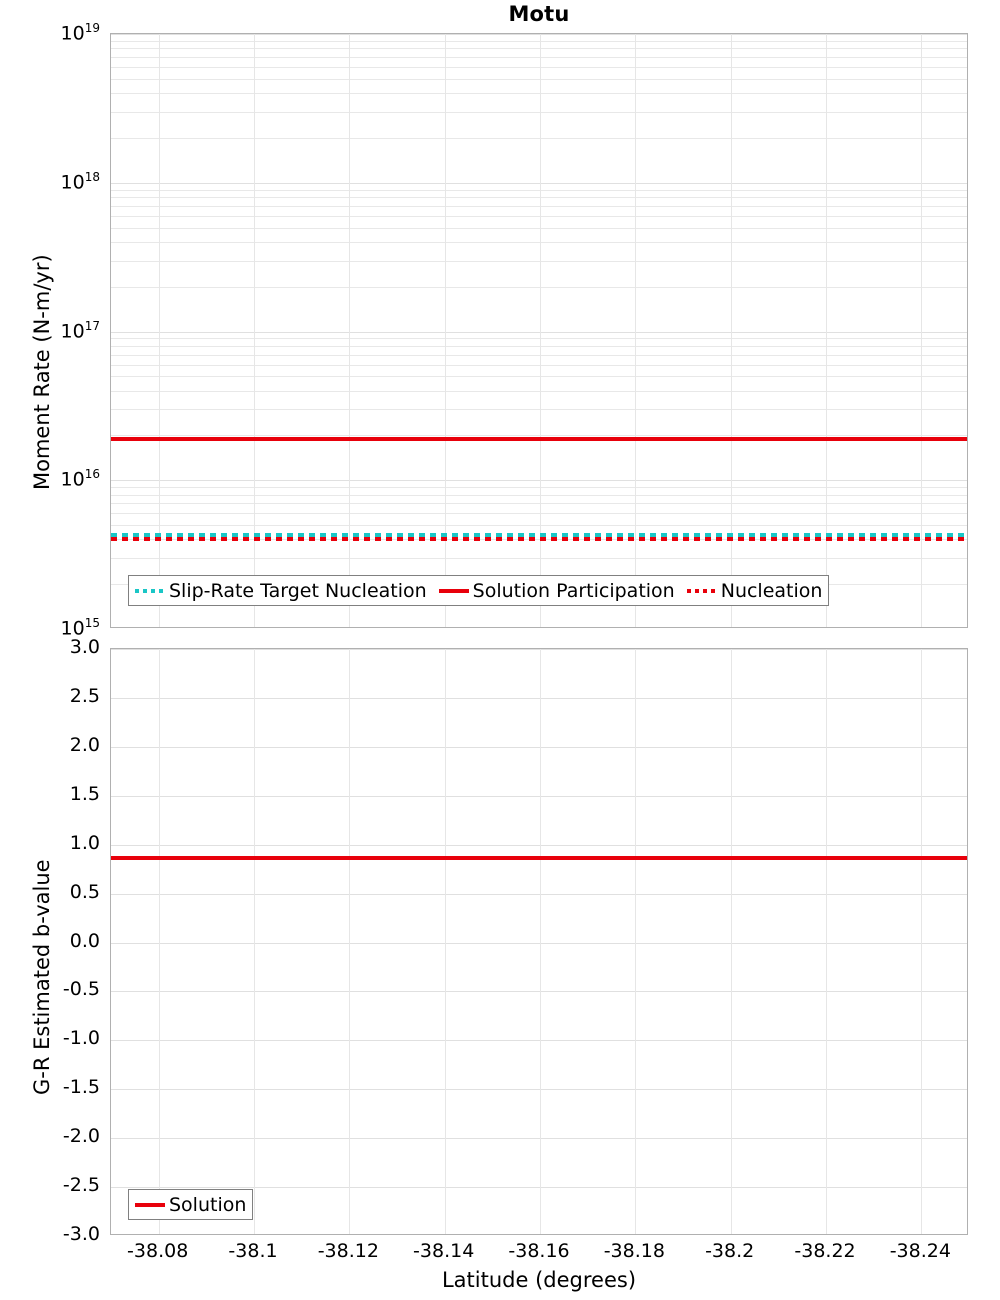 This screenshot has height=1300, width=1000. Describe the element at coordinates (84, 940) in the screenshot. I see `y-tick-label: 0.0` at that location.